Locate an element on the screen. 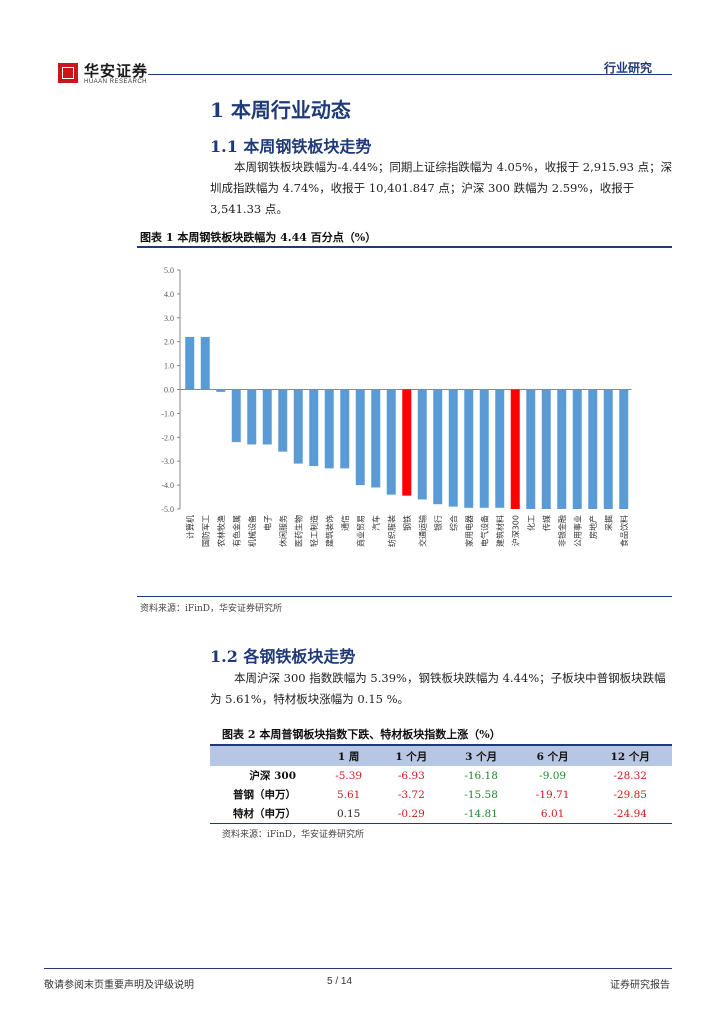  logo-icon is located at coordinates (68, 73).